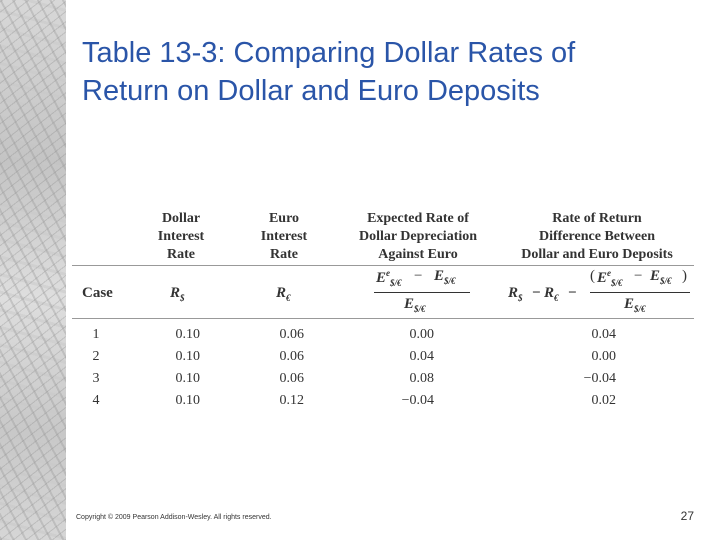  Describe the element at coordinates (635, 305) in the screenshot. I see `diff-denominator-e-spot: E$/€` at that location.